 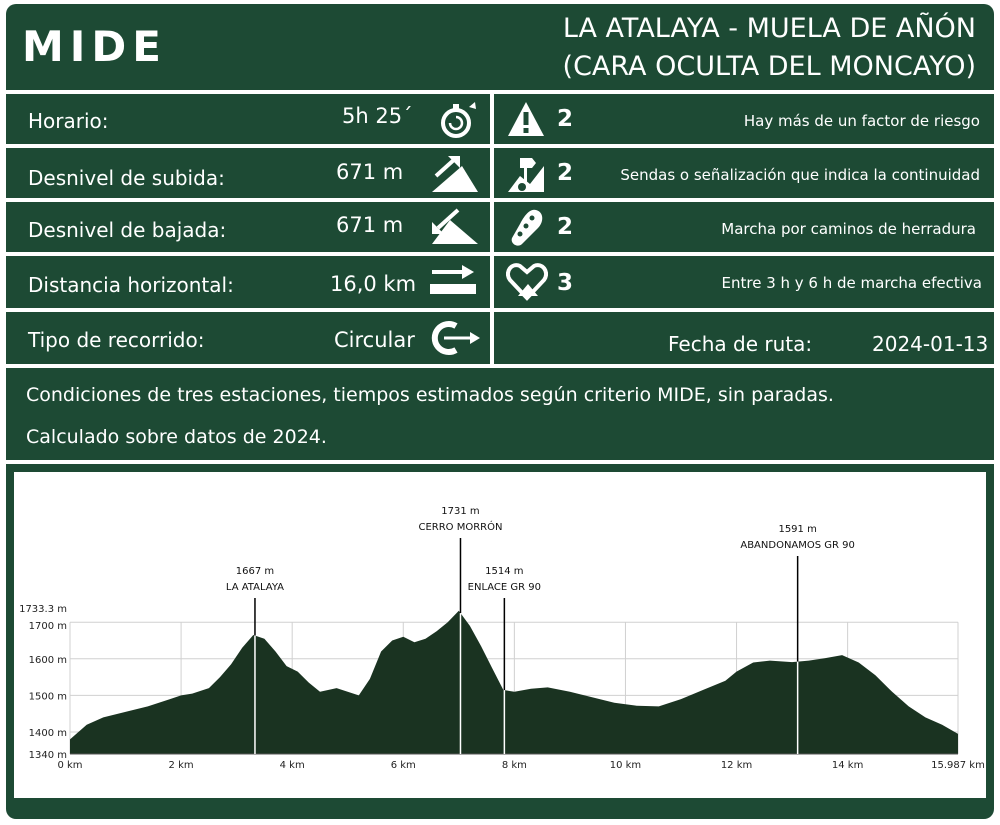 What do you see at coordinates (48, 660) in the screenshot?
I see `y-tick-label: 1600 m` at bounding box center [48, 660].